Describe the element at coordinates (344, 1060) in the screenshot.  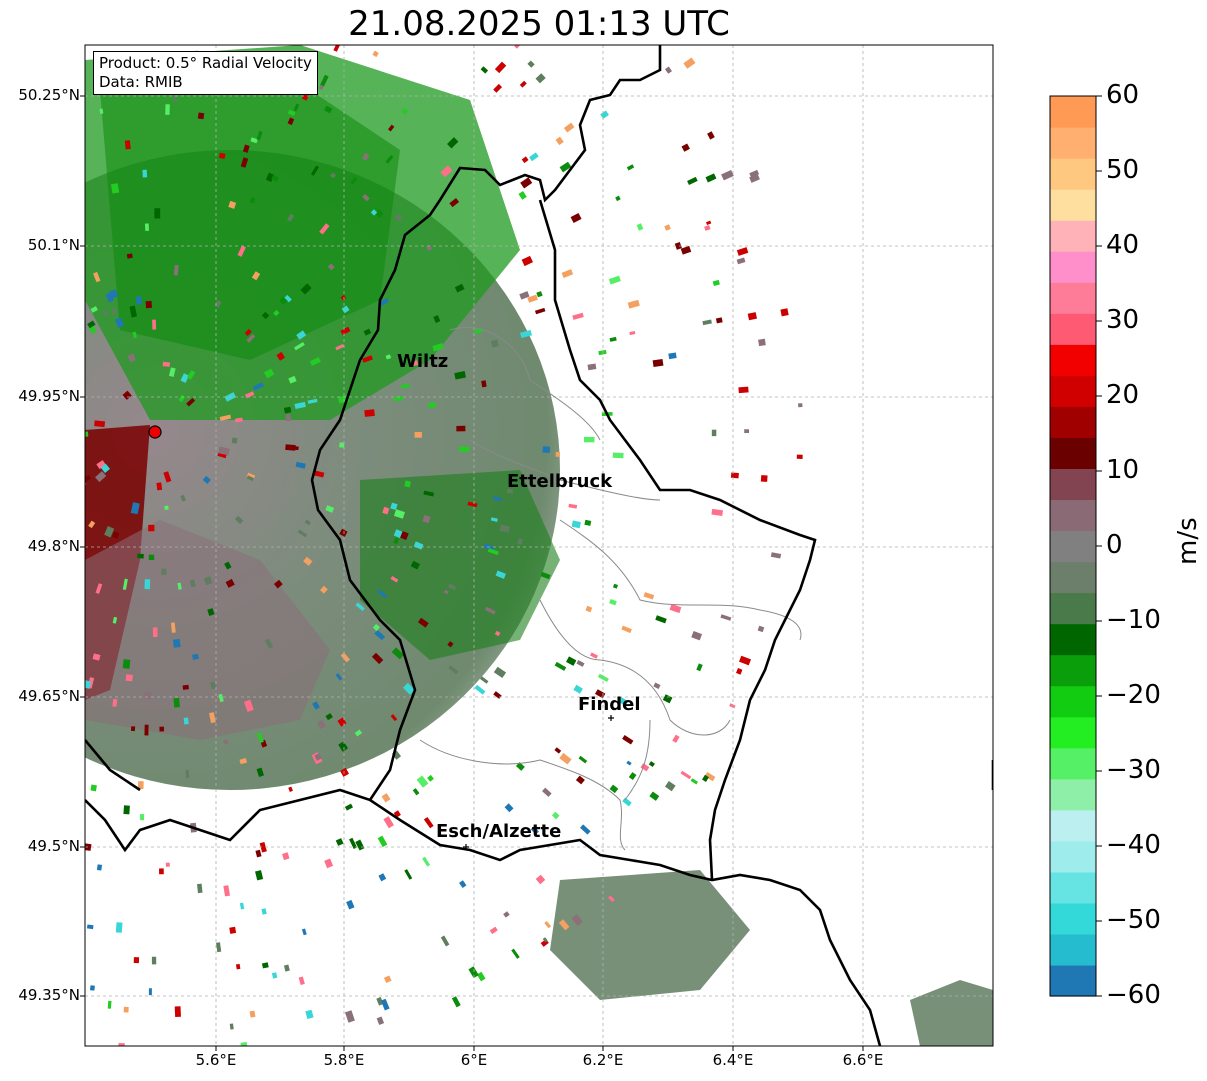
I see `lon-label: 5.8°E` at that location.